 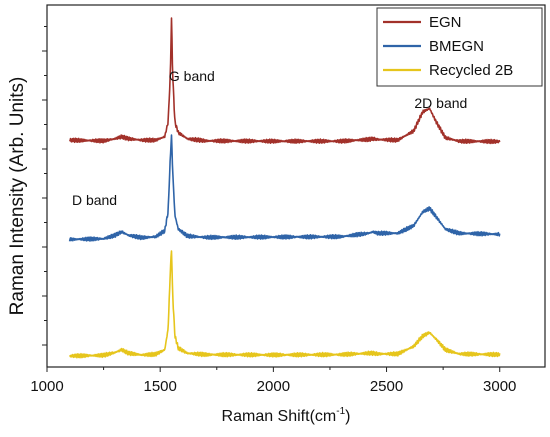 What do you see at coordinates (386, 386) in the screenshot?
I see `x-tick-label: 2500` at bounding box center [386, 386].